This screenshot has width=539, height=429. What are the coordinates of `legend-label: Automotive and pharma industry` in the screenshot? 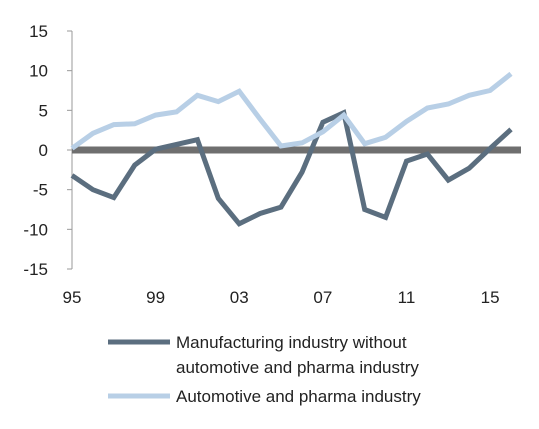 It's located at (298, 396).